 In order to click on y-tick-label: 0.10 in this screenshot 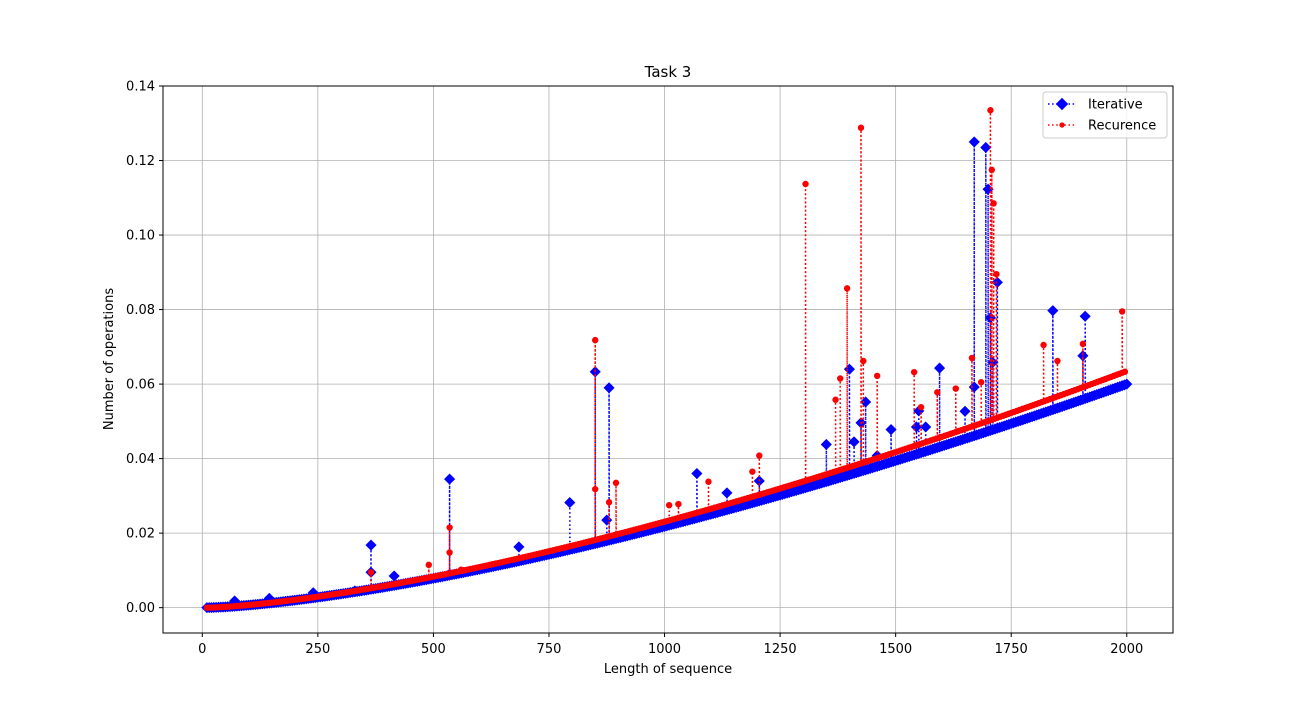, I will do `click(140, 236)`.